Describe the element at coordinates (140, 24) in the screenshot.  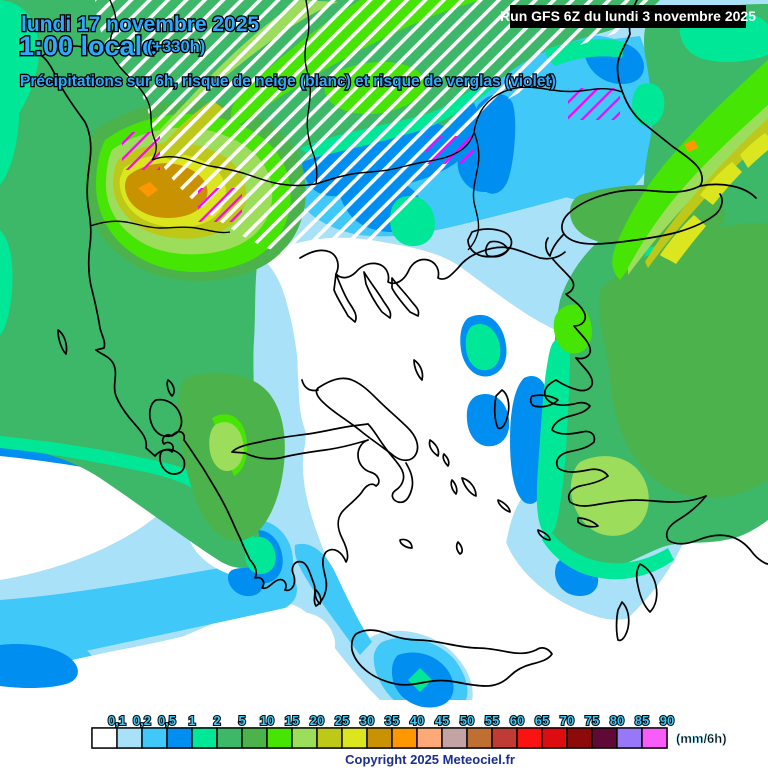
I see `svg-text: lundi 17 novembre 2025` at that location.